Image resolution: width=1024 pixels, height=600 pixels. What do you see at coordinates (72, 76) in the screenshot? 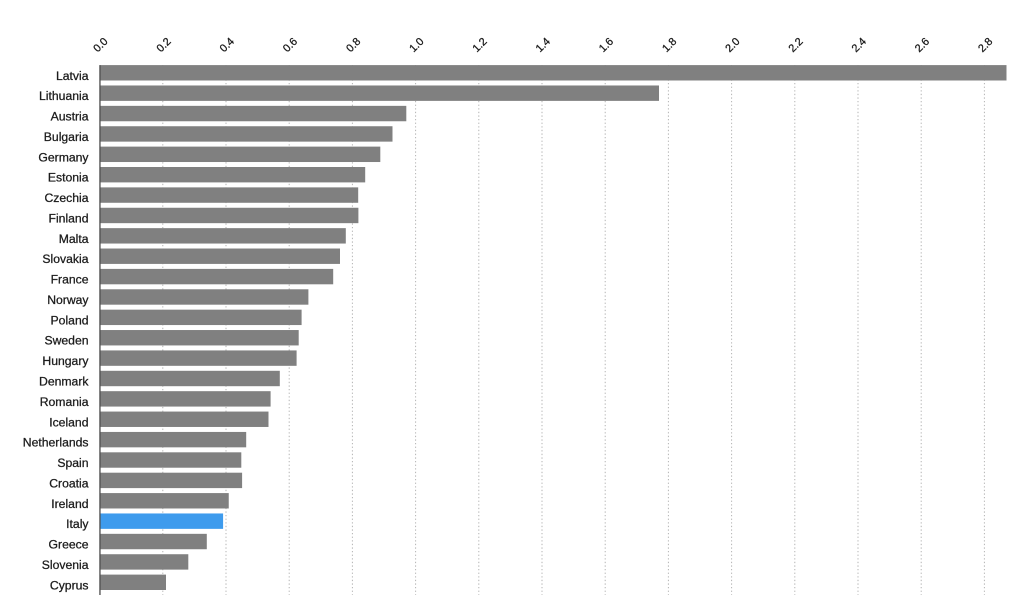
I see `svg-text: Latvia` at bounding box center [72, 76].